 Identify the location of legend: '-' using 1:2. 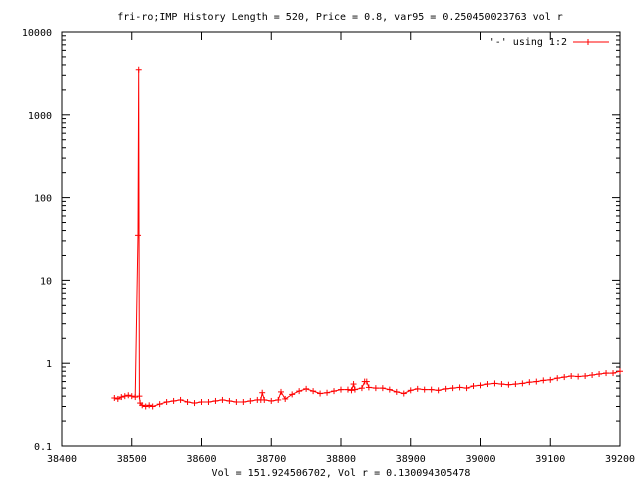
(549, 42).